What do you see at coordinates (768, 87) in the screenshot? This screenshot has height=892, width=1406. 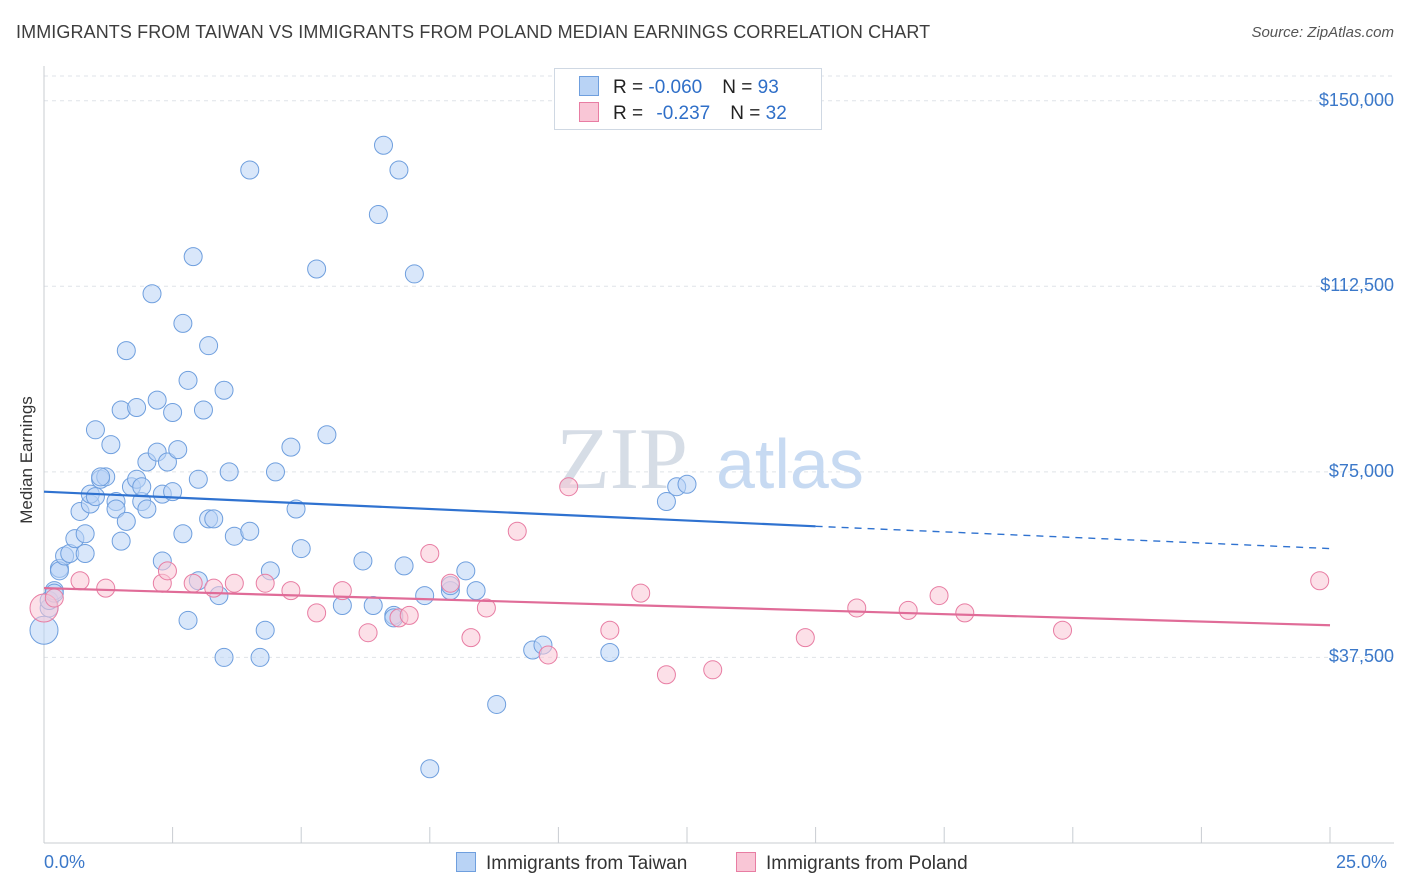 I see `legend-n-value-taiwan: 93` at bounding box center [768, 87].